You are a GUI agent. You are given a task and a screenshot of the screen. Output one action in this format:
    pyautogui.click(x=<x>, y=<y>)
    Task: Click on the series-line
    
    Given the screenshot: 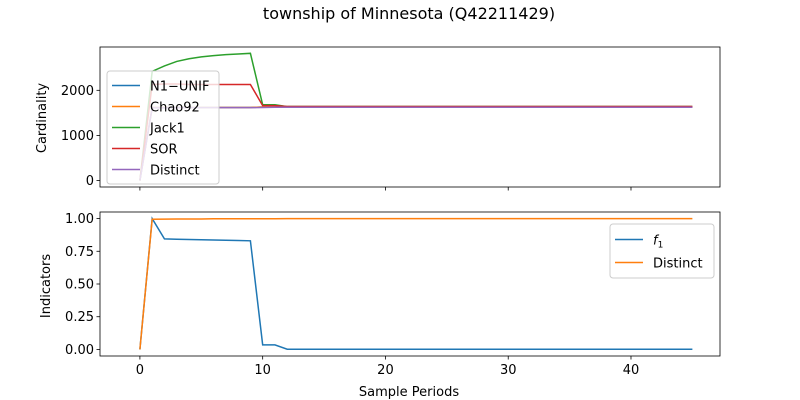 What is the action you would take?
    pyautogui.click(x=416, y=143)
    